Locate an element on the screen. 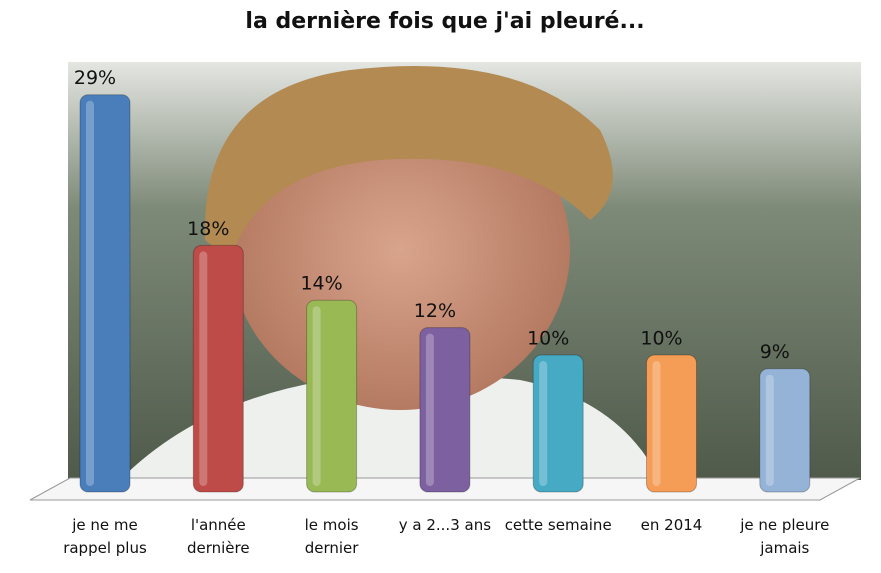 The height and width of the screenshot is (573, 881). x-tick-label: y a 2...3 ans is located at coordinates (445, 525).